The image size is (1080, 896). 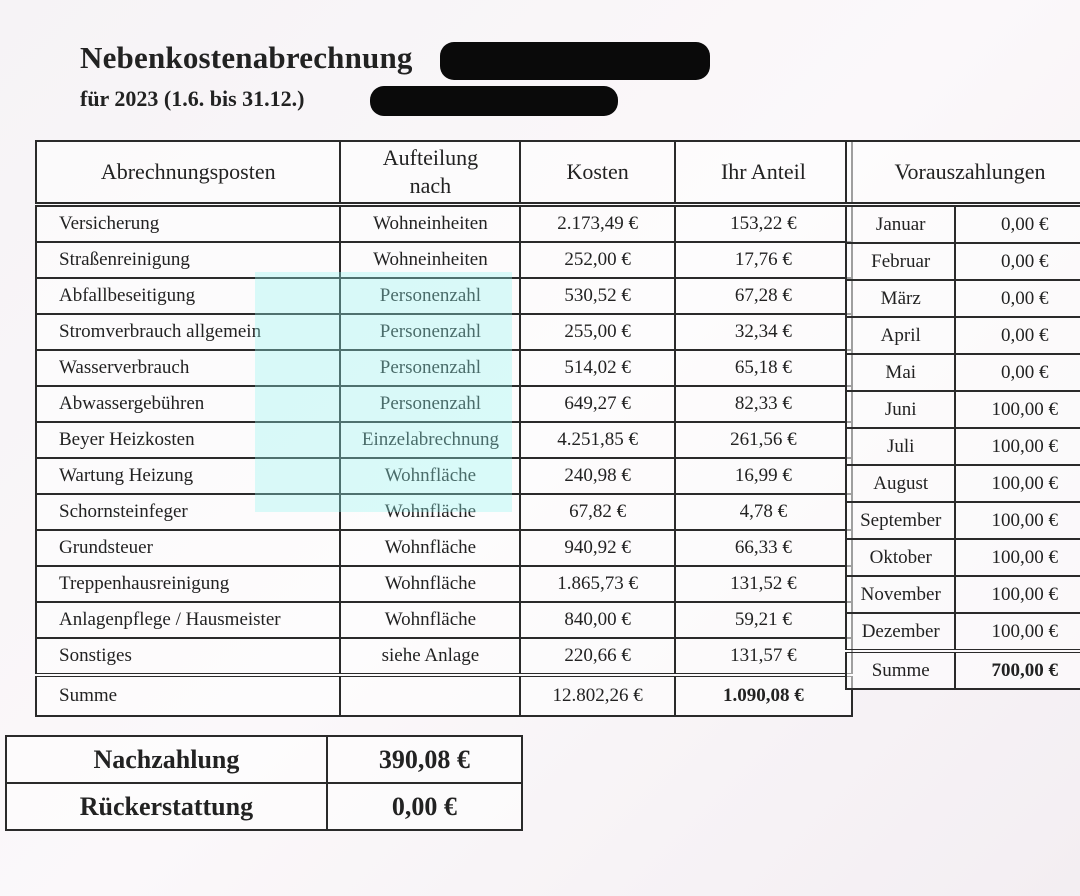 What do you see at coordinates (597, 476) in the screenshot?
I see `kosten-cell: 240,98 €` at bounding box center [597, 476].